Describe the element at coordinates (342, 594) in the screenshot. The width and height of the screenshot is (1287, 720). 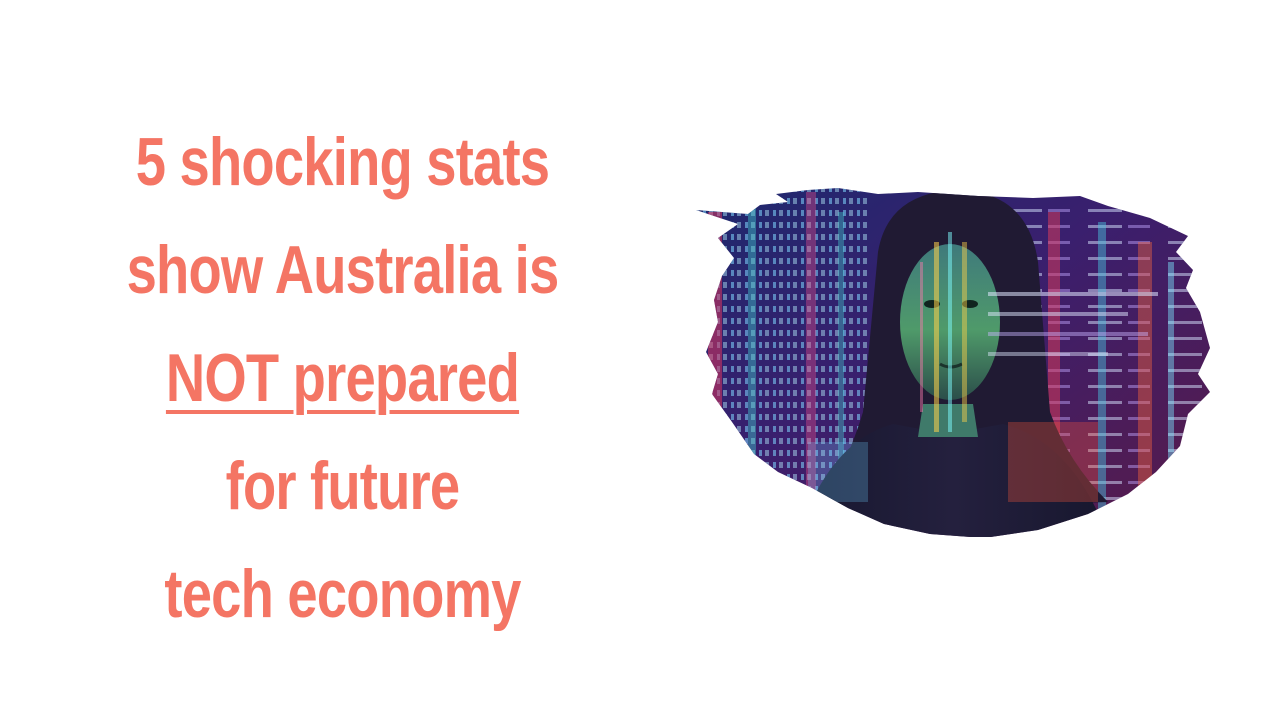
I see `headline-line-5: tech economy` at that location.